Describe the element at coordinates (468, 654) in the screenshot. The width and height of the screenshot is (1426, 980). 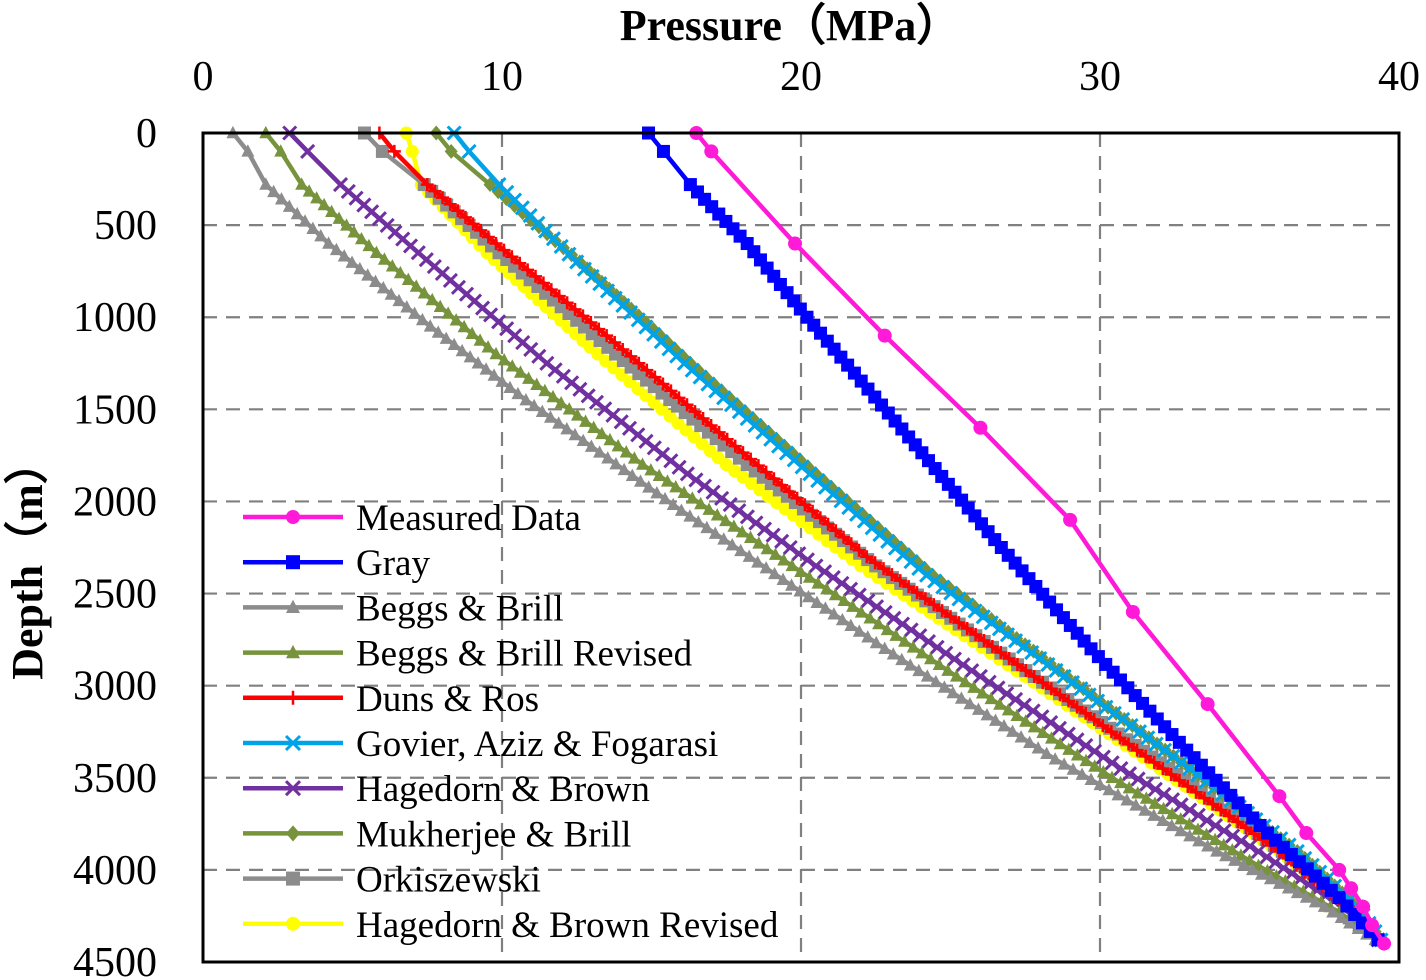
I see `legend-item-beggs-brill-revised: Beggs & Brill Revised` at that location.